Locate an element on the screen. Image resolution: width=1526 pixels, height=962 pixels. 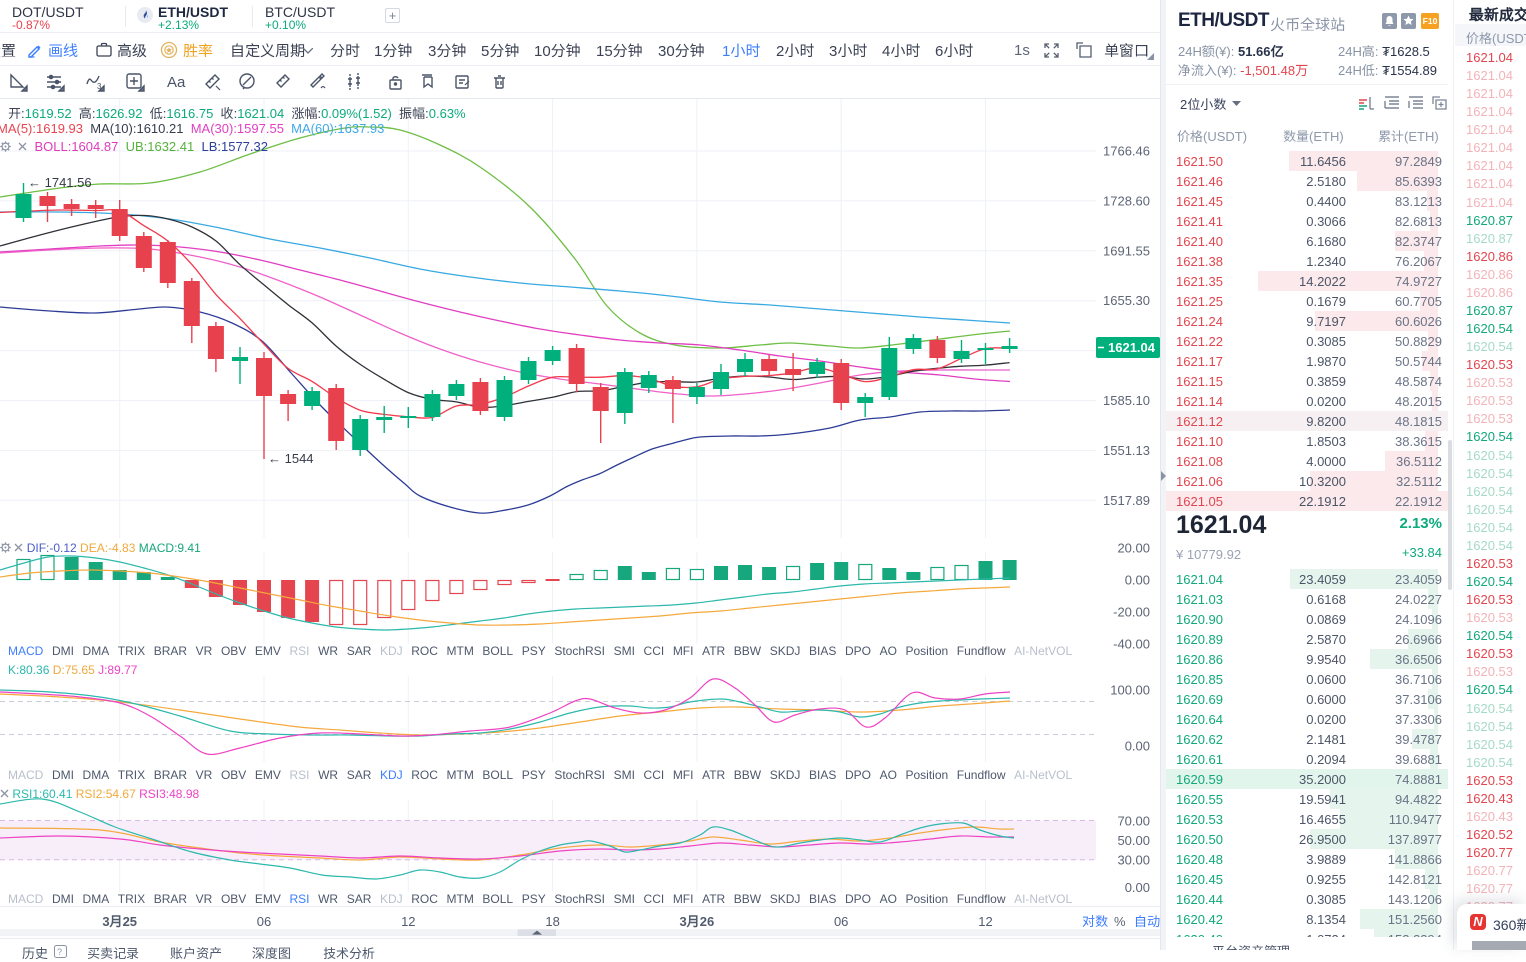
svg-text: ← 1741.56 is located at coordinates (60, 182).